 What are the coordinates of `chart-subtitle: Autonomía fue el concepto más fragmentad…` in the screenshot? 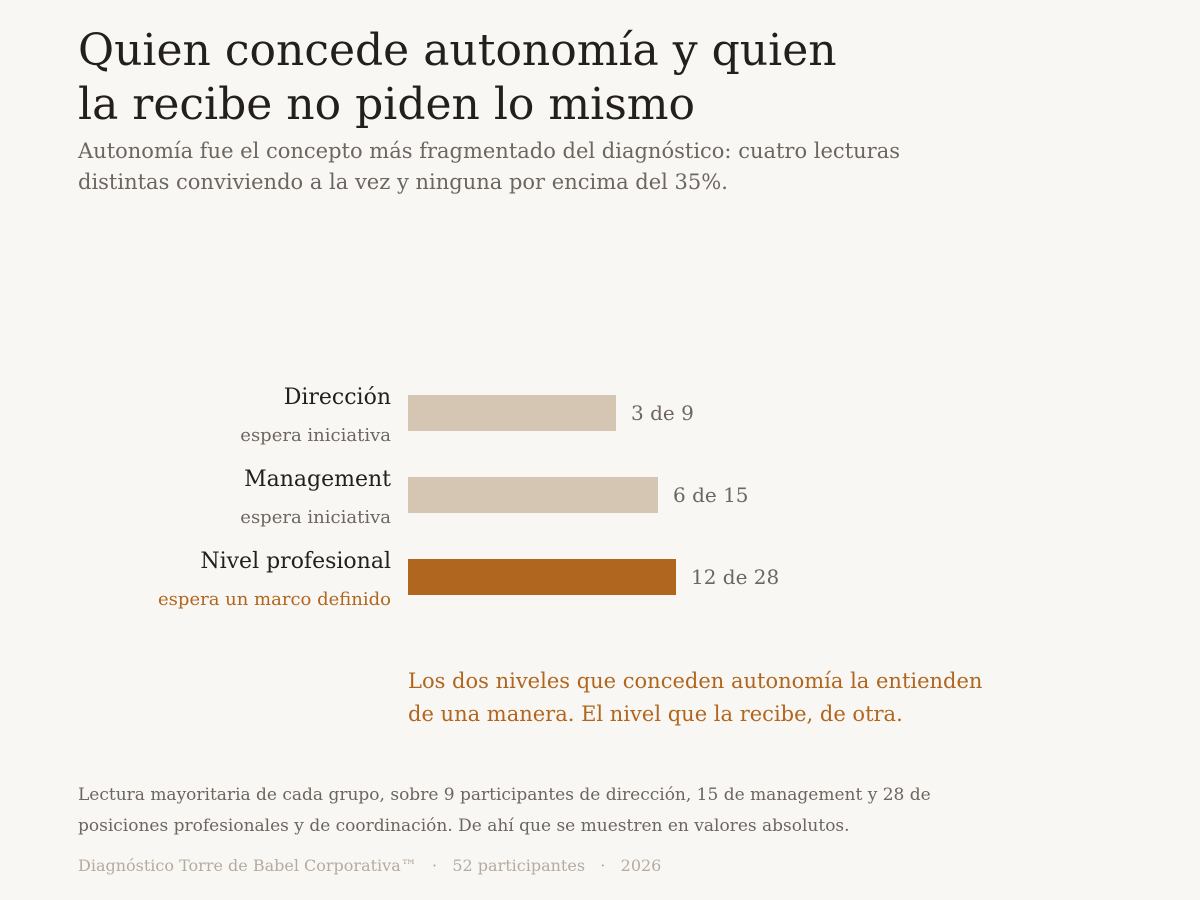 It's located at (578, 167).